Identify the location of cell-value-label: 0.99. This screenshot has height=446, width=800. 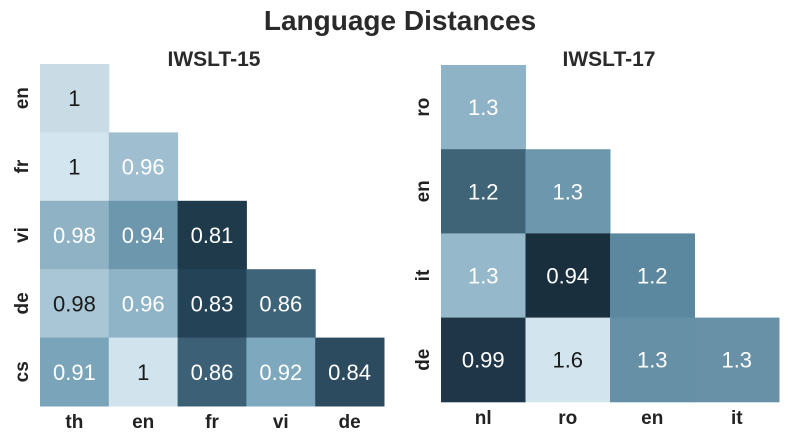
(483, 360).